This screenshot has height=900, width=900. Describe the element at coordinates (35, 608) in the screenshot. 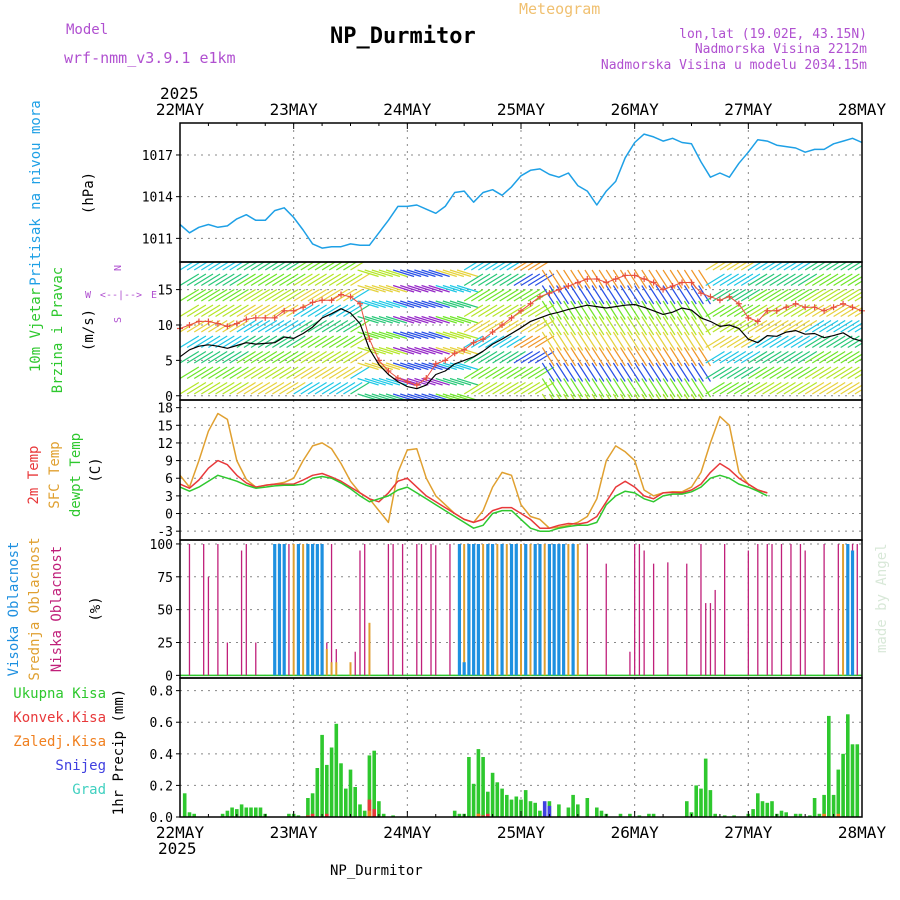

I see `mid-cloud-axis-label: Srednja Oblacnost` at that location.